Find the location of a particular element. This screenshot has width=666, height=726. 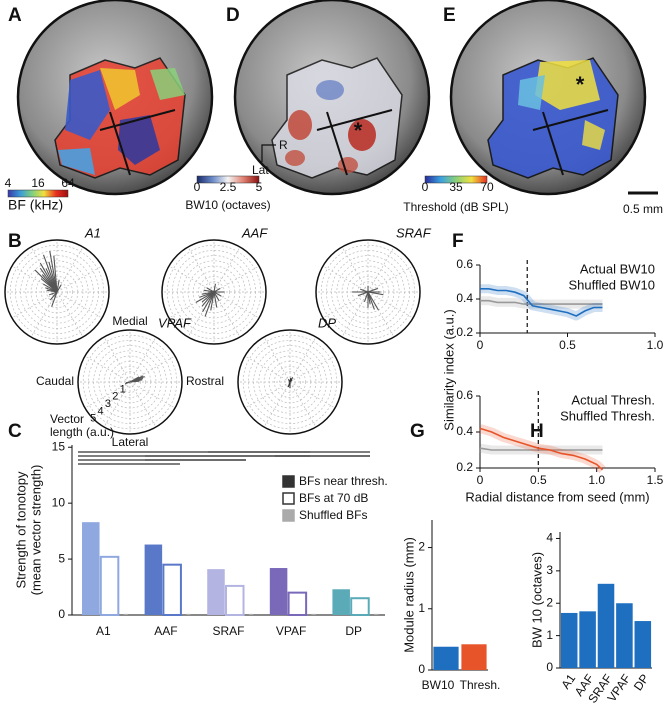

y-tick-label: 0.4 is located at coordinates (464, 431).